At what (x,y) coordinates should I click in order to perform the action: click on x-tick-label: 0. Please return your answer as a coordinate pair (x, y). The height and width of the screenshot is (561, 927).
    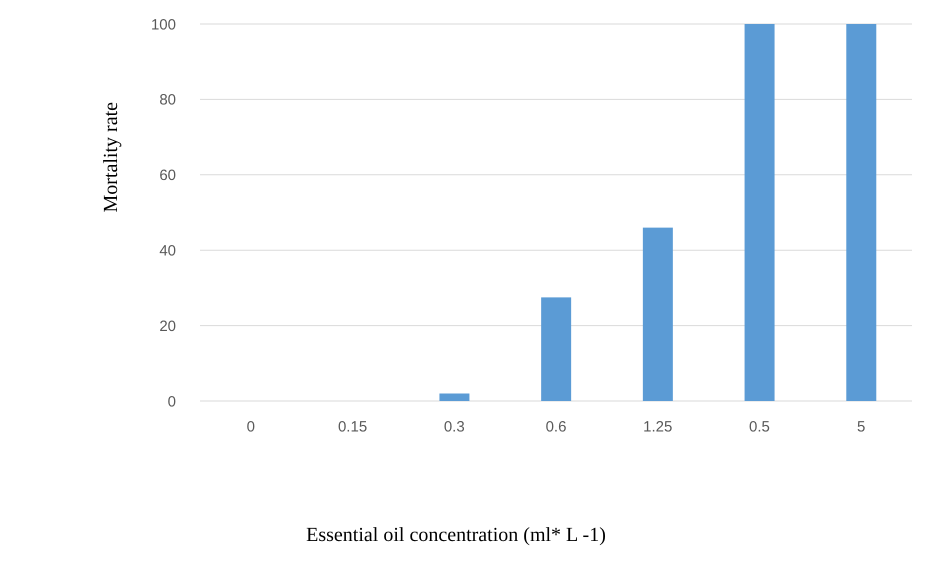
    Looking at the image, I should click on (251, 427).